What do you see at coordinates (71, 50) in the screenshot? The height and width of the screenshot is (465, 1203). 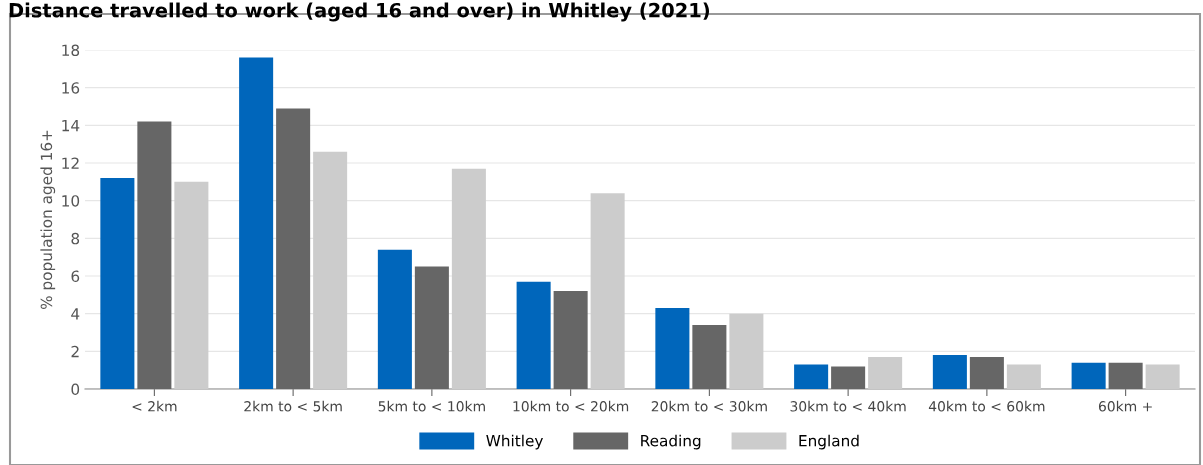 I see `y-tick-label: 18` at bounding box center [71, 50].